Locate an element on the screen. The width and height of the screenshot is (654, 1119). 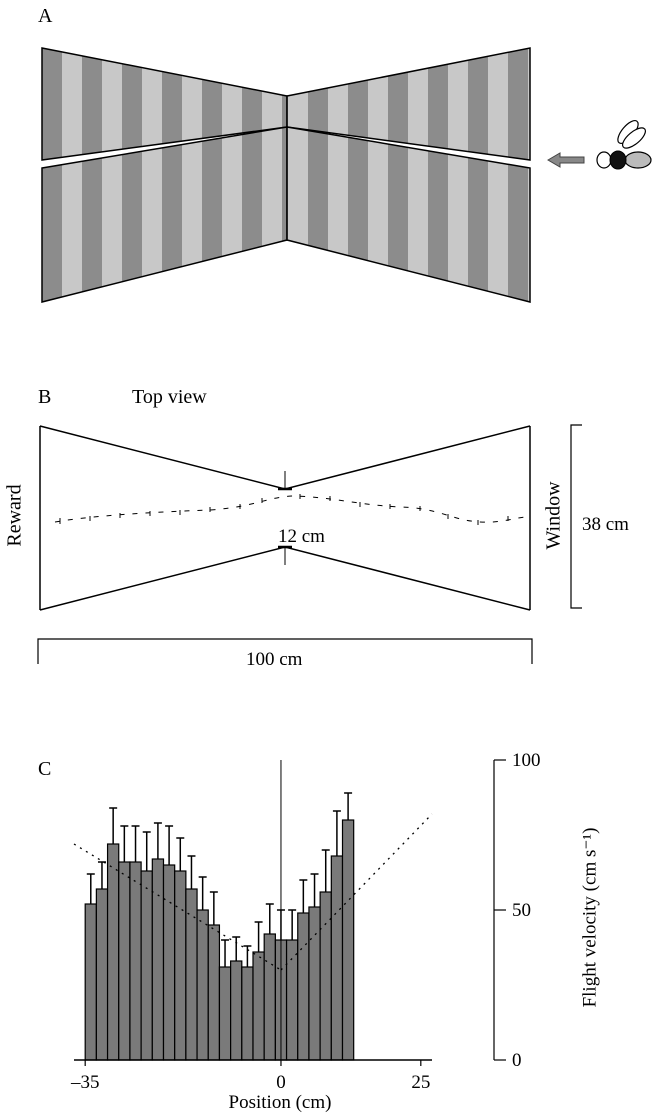
panel-b-letter: B is located at coordinates (45, 397).